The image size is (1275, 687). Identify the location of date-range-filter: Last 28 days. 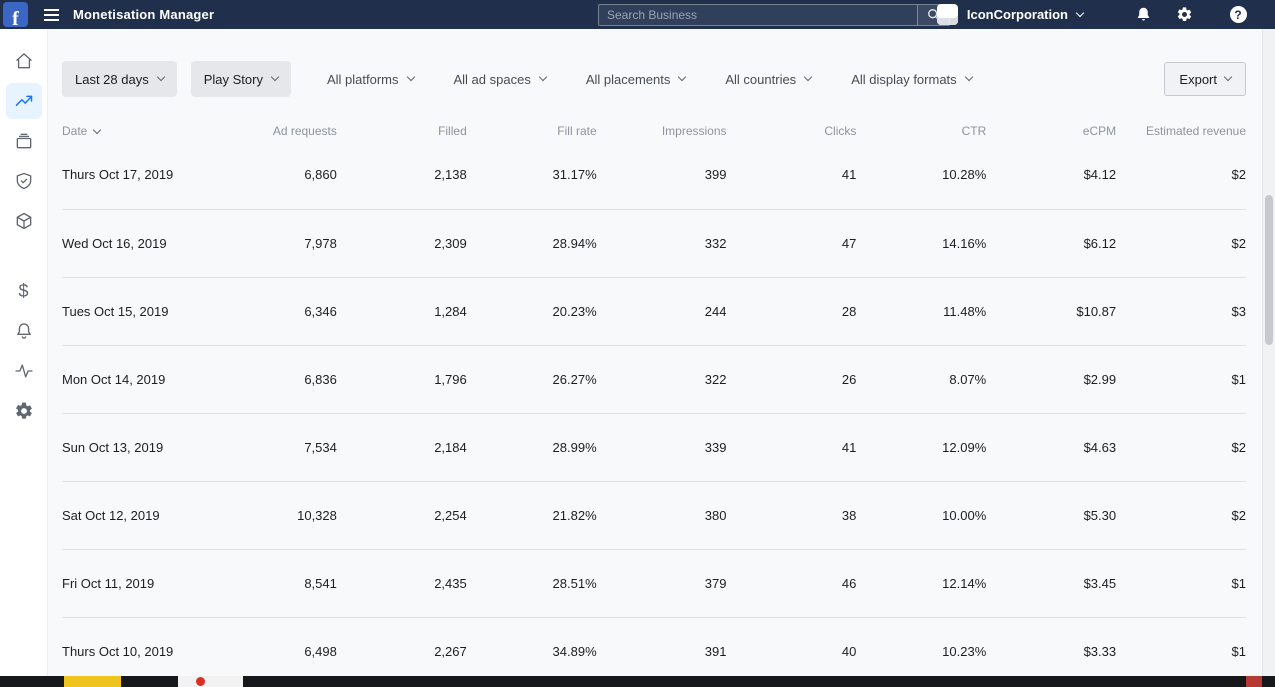
(119, 79).